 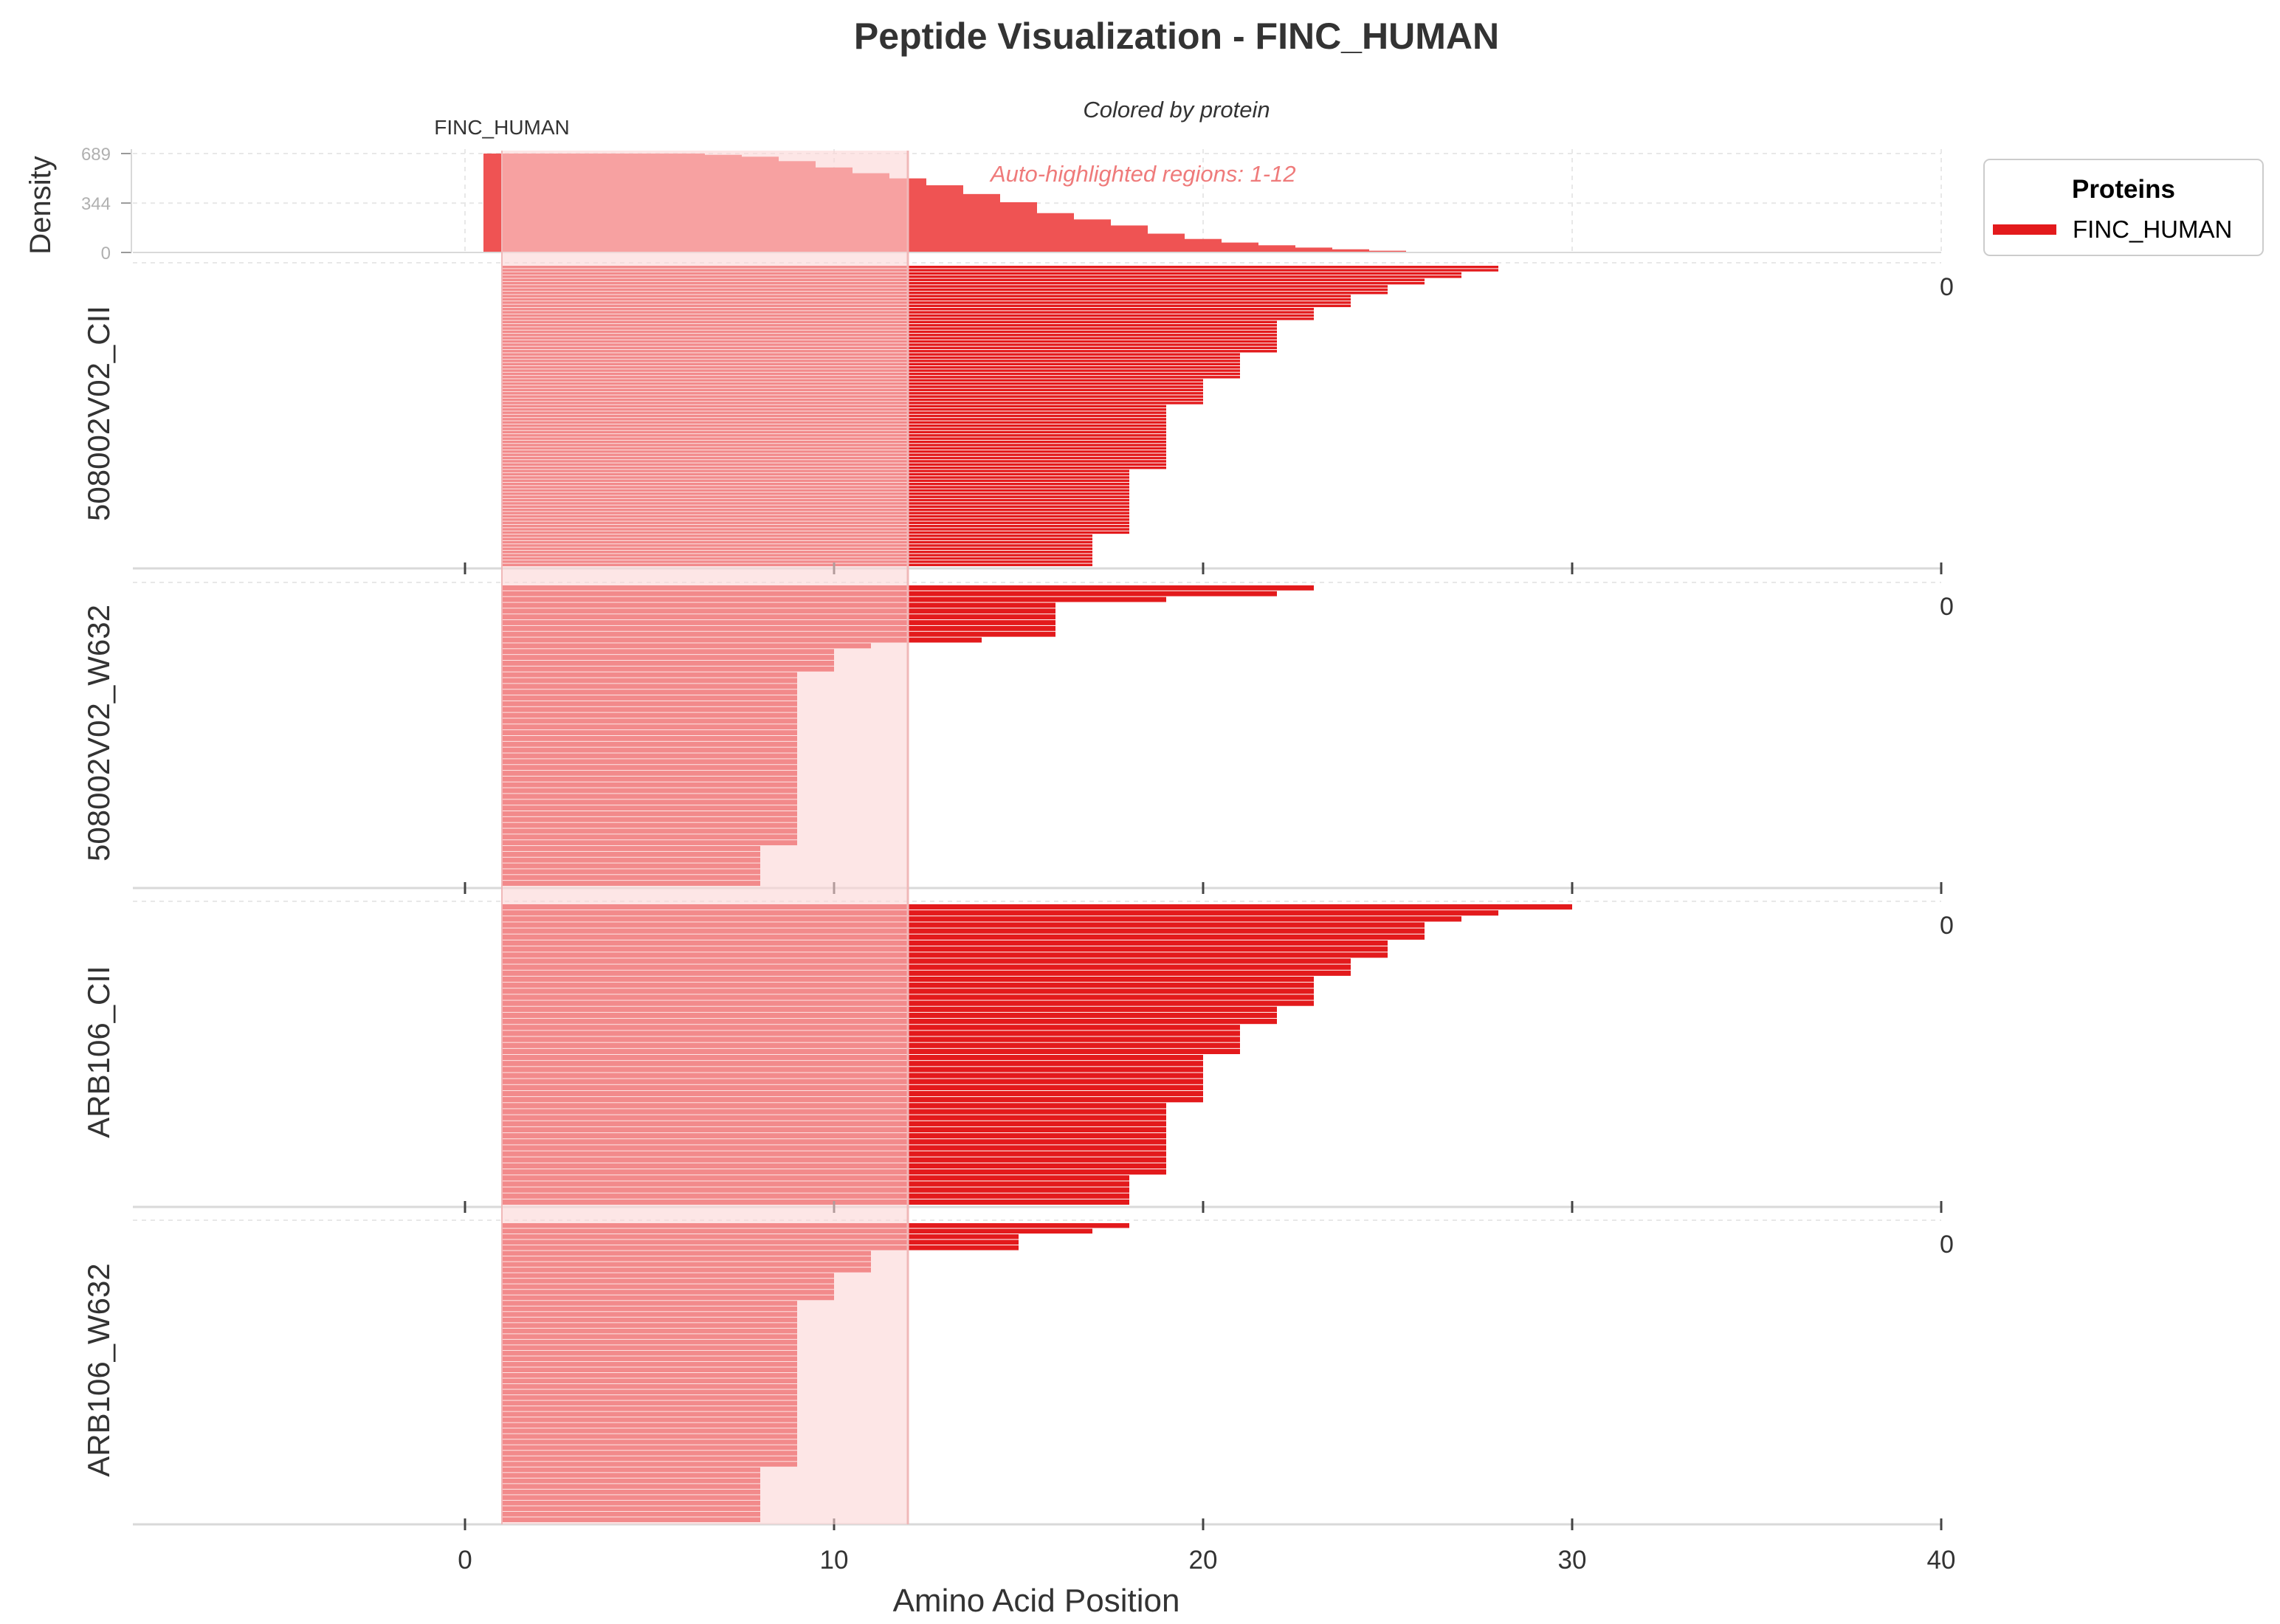 What do you see at coordinates (1572, 1560) in the screenshot?
I see `x-tick-label: 30` at bounding box center [1572, 1560].